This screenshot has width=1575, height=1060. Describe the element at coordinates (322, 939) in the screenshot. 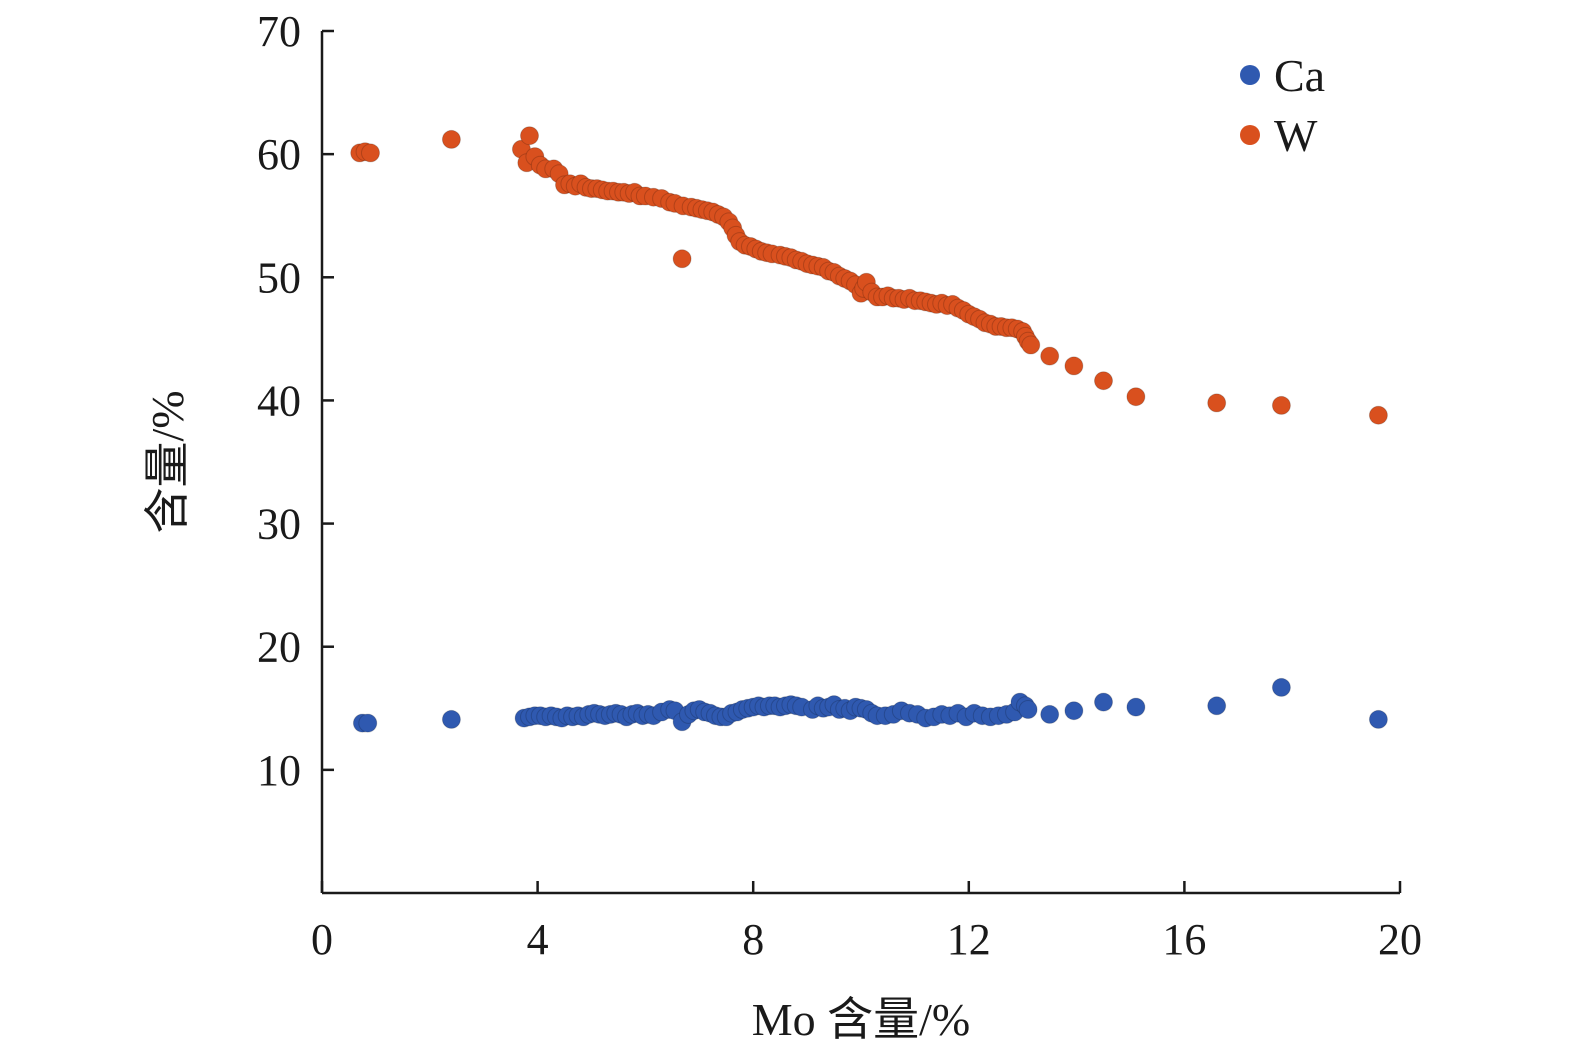

I see `x-tick-label: 0` at that location.